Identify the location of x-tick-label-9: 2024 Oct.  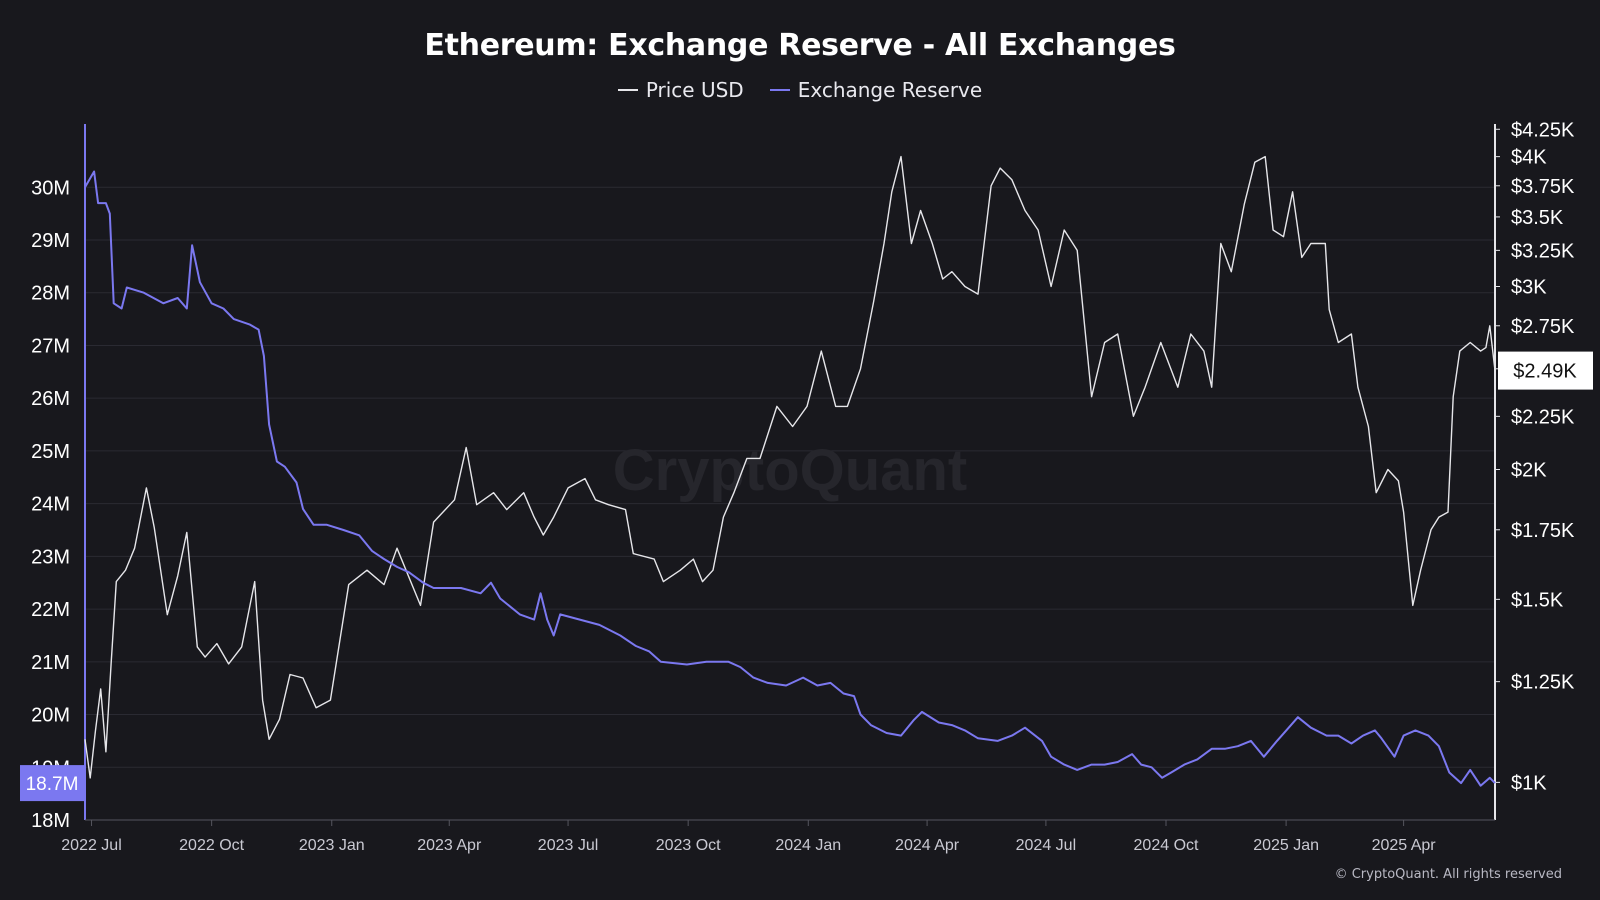
(1166, 845).